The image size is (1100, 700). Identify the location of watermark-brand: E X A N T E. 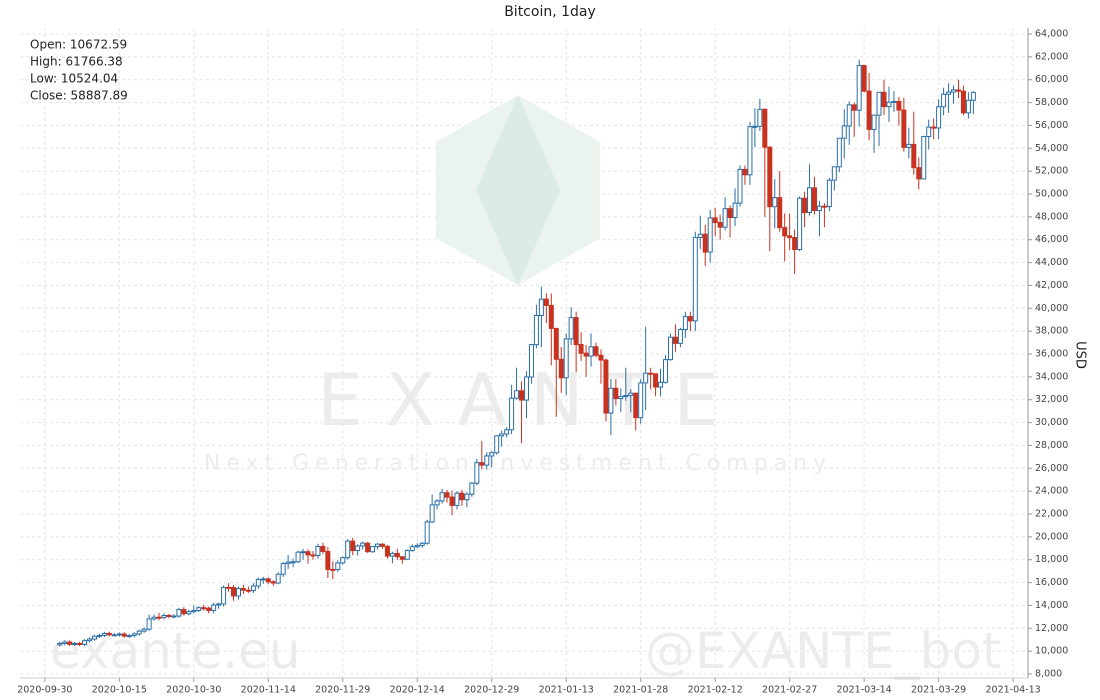
(518, 400).